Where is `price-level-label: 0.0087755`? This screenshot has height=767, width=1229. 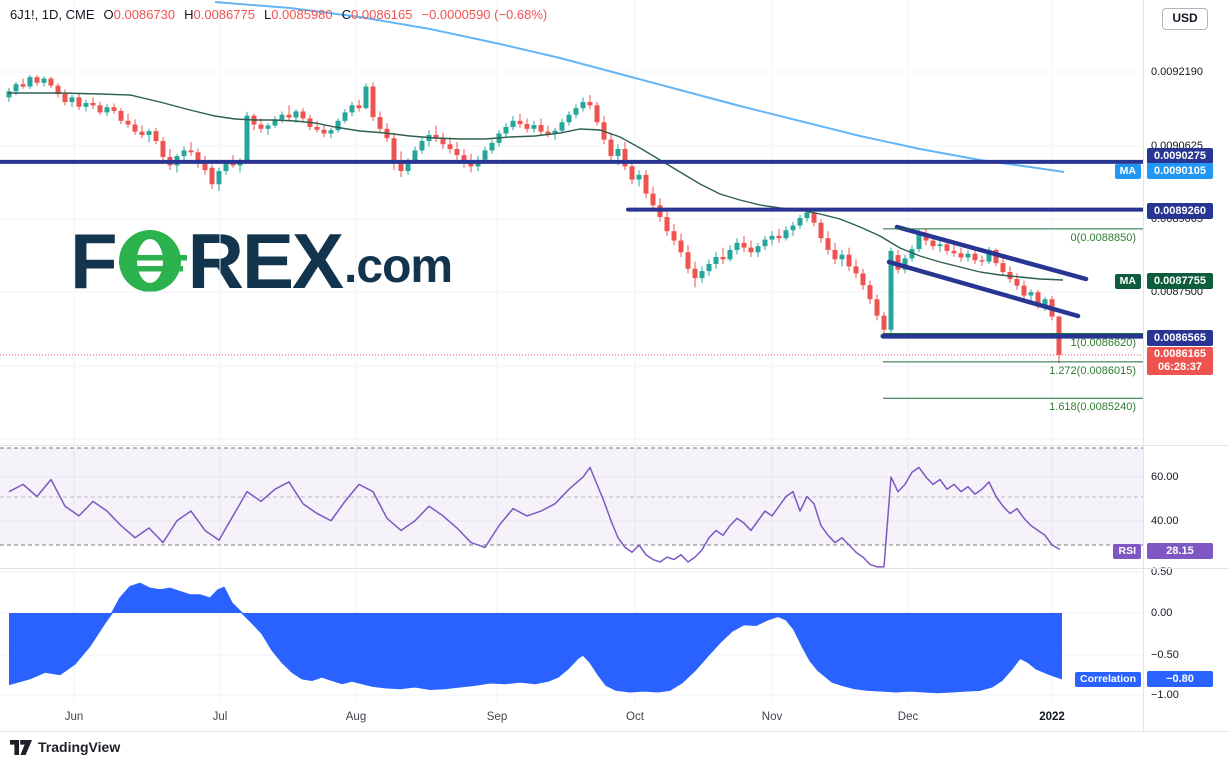 price-level-label: 0.0087755 is located at coordinates (1180, 281).